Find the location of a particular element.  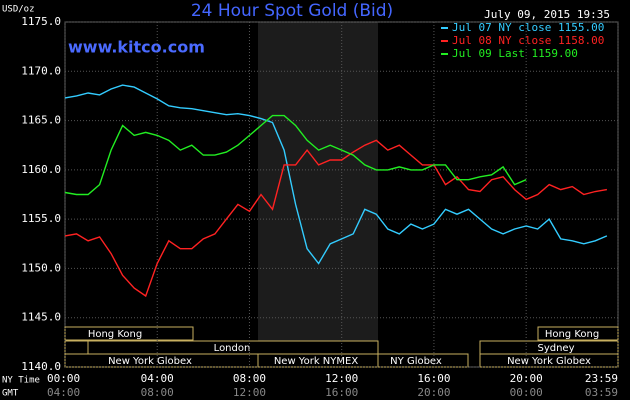

subtitle: www.kitco.com is located at coordinates (136, 47).